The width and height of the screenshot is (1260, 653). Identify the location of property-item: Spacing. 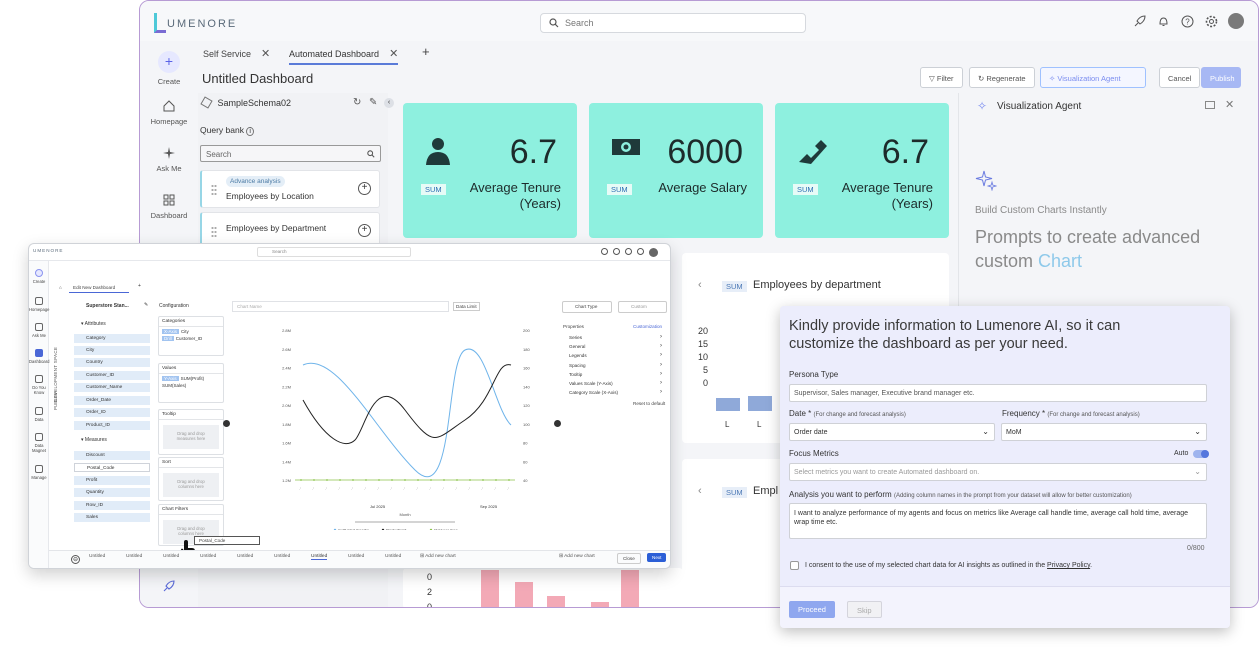
(615, 365).